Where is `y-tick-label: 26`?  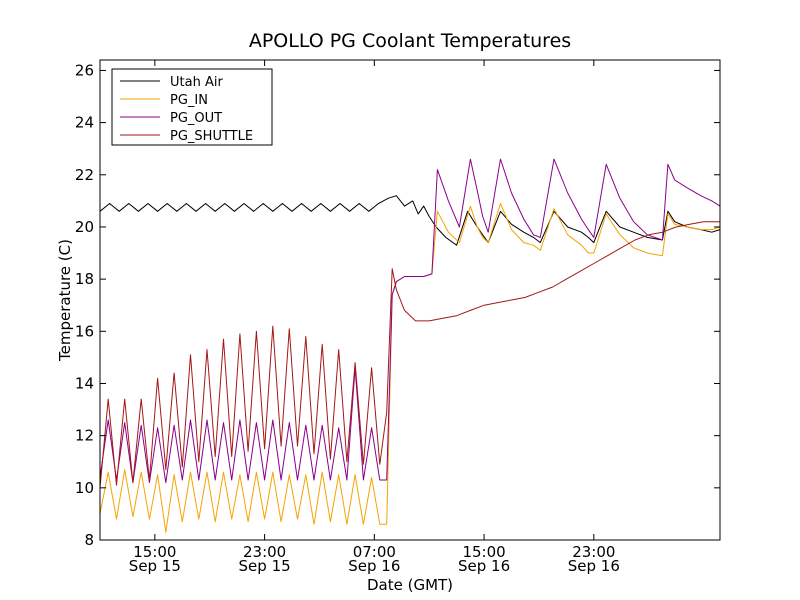 y-tick-label: 26 is located at coordinates (84, 70).